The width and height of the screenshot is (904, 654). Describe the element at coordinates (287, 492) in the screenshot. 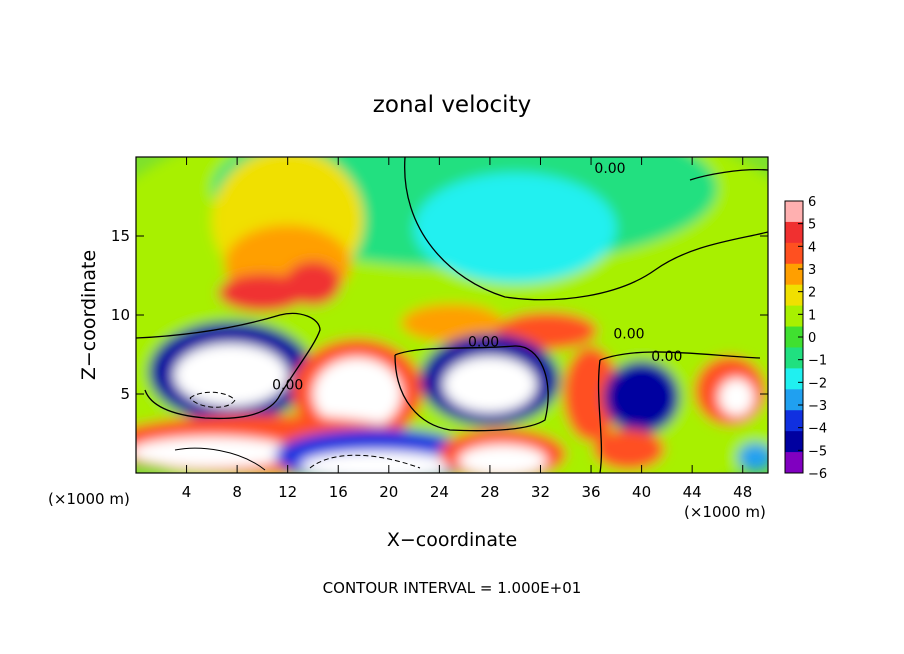

I see `x-tick-label: 12` at that location.